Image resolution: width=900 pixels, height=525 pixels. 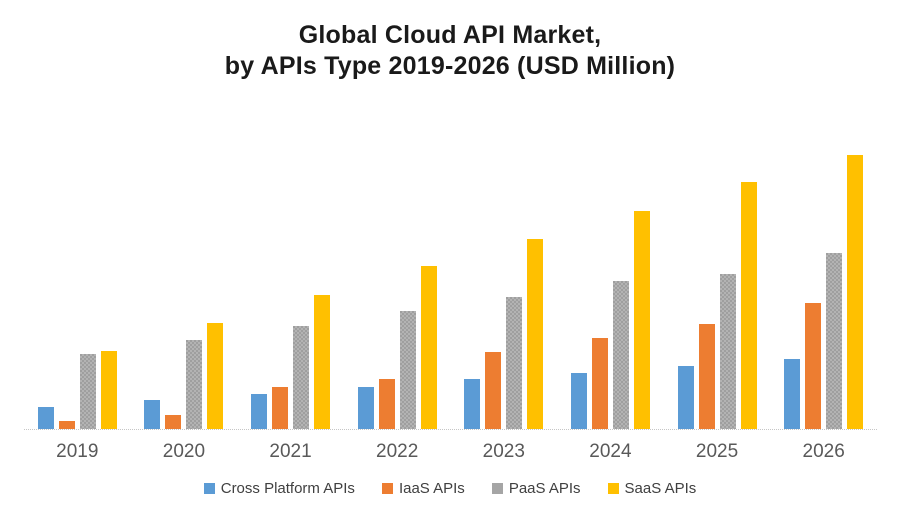 I want to click on bar-iaas-apis-2025, so click(x=706, y=376).